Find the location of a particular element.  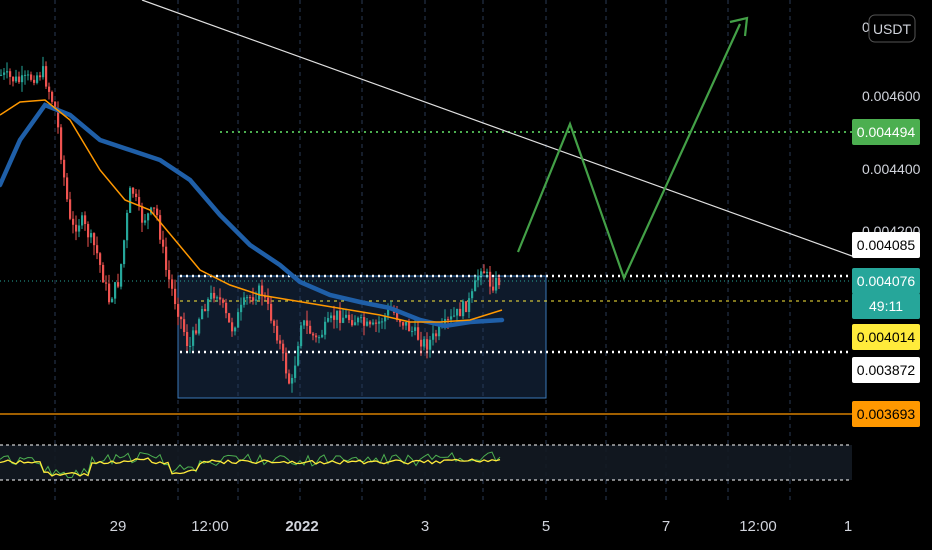

projection-arrowhead is located at coordinates (739, 26).